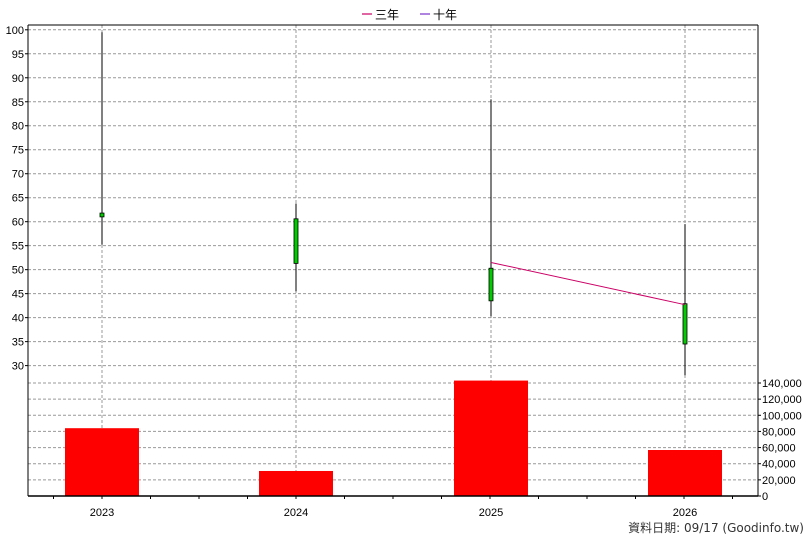  What do you see at coordinates (18, 175) in the screenshot?
I see `price-tick-label: 70` at bounding box center [18, 175].